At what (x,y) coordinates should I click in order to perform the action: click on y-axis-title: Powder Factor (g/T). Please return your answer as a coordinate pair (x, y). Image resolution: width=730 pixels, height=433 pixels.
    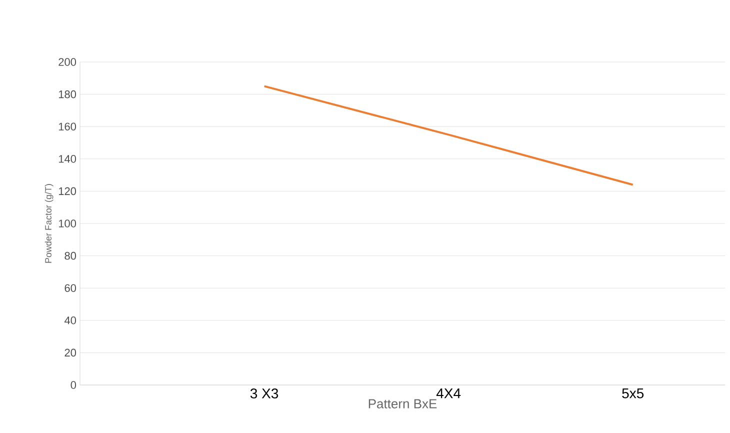
    Looking at the image, I should click on (49, 223).